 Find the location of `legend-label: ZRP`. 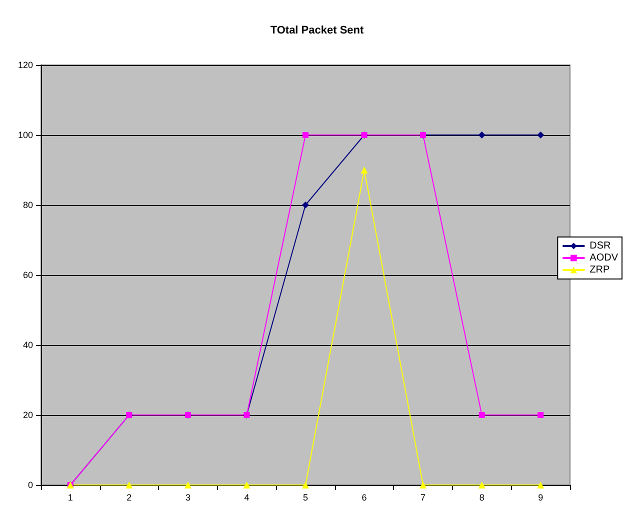

legend-label: ZRP is located at coordinates (600, 270).